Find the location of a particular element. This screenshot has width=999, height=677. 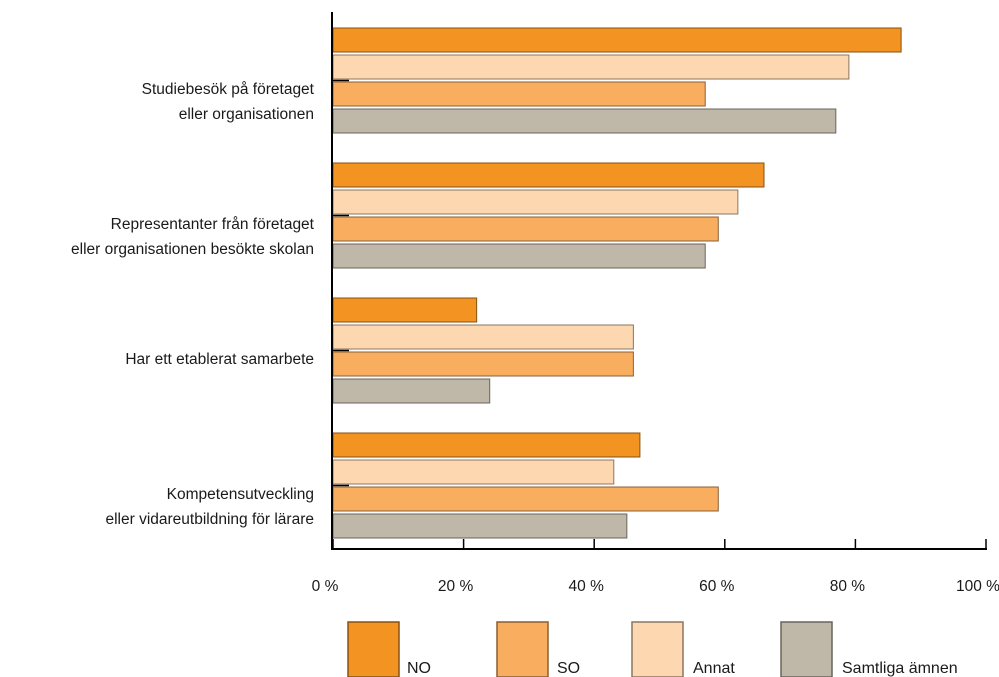

x-tick-labels: 0 % 20 % 40 % 60 % 80 % 100 % is located at coordinates (655, 586).